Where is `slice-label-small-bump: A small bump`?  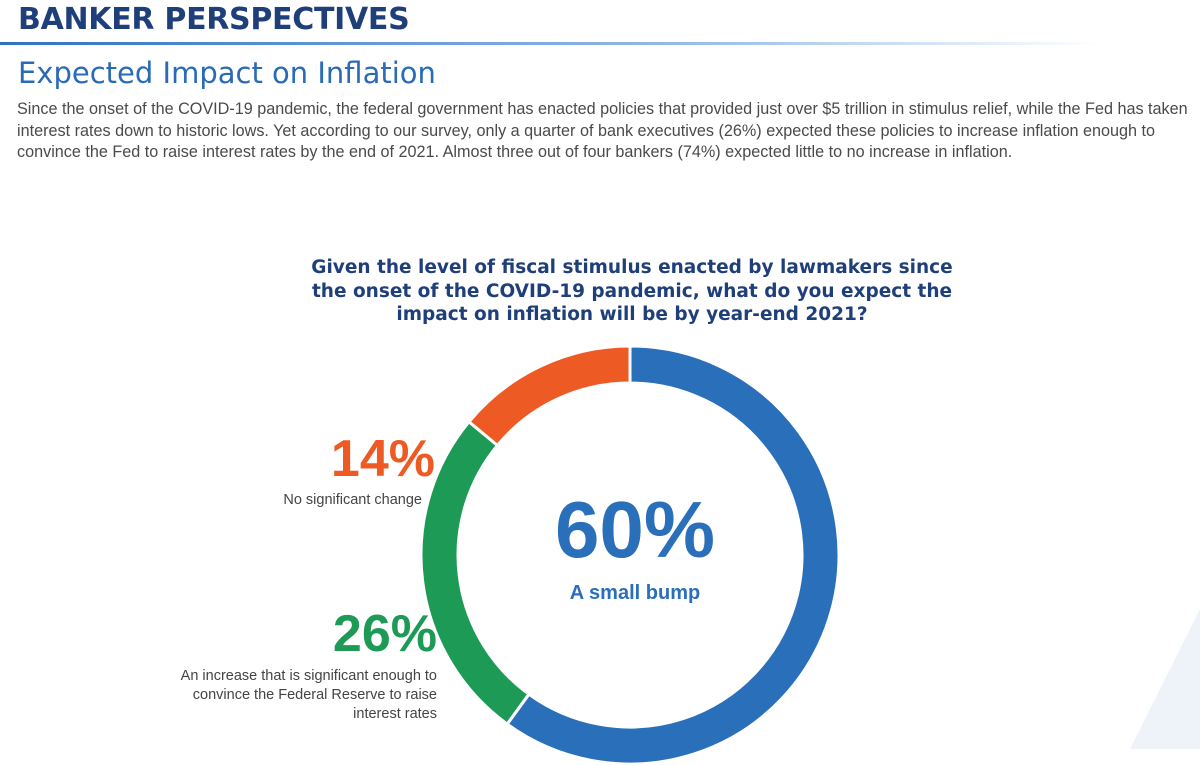 slice-label-small-bump: A small bump is located at coordinates (635, 593).